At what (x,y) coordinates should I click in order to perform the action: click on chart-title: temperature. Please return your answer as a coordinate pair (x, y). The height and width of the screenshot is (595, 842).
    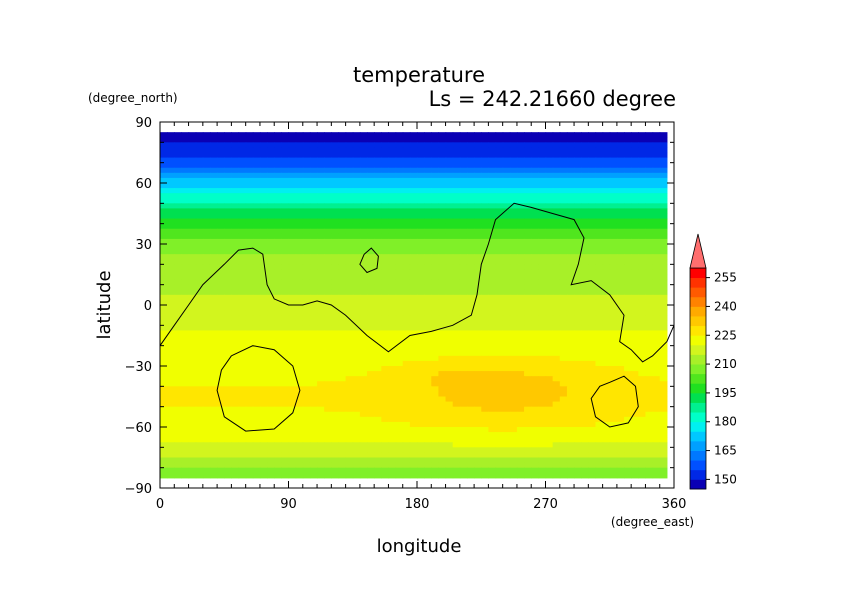
    Looking at the image, I should click on (419, 75).